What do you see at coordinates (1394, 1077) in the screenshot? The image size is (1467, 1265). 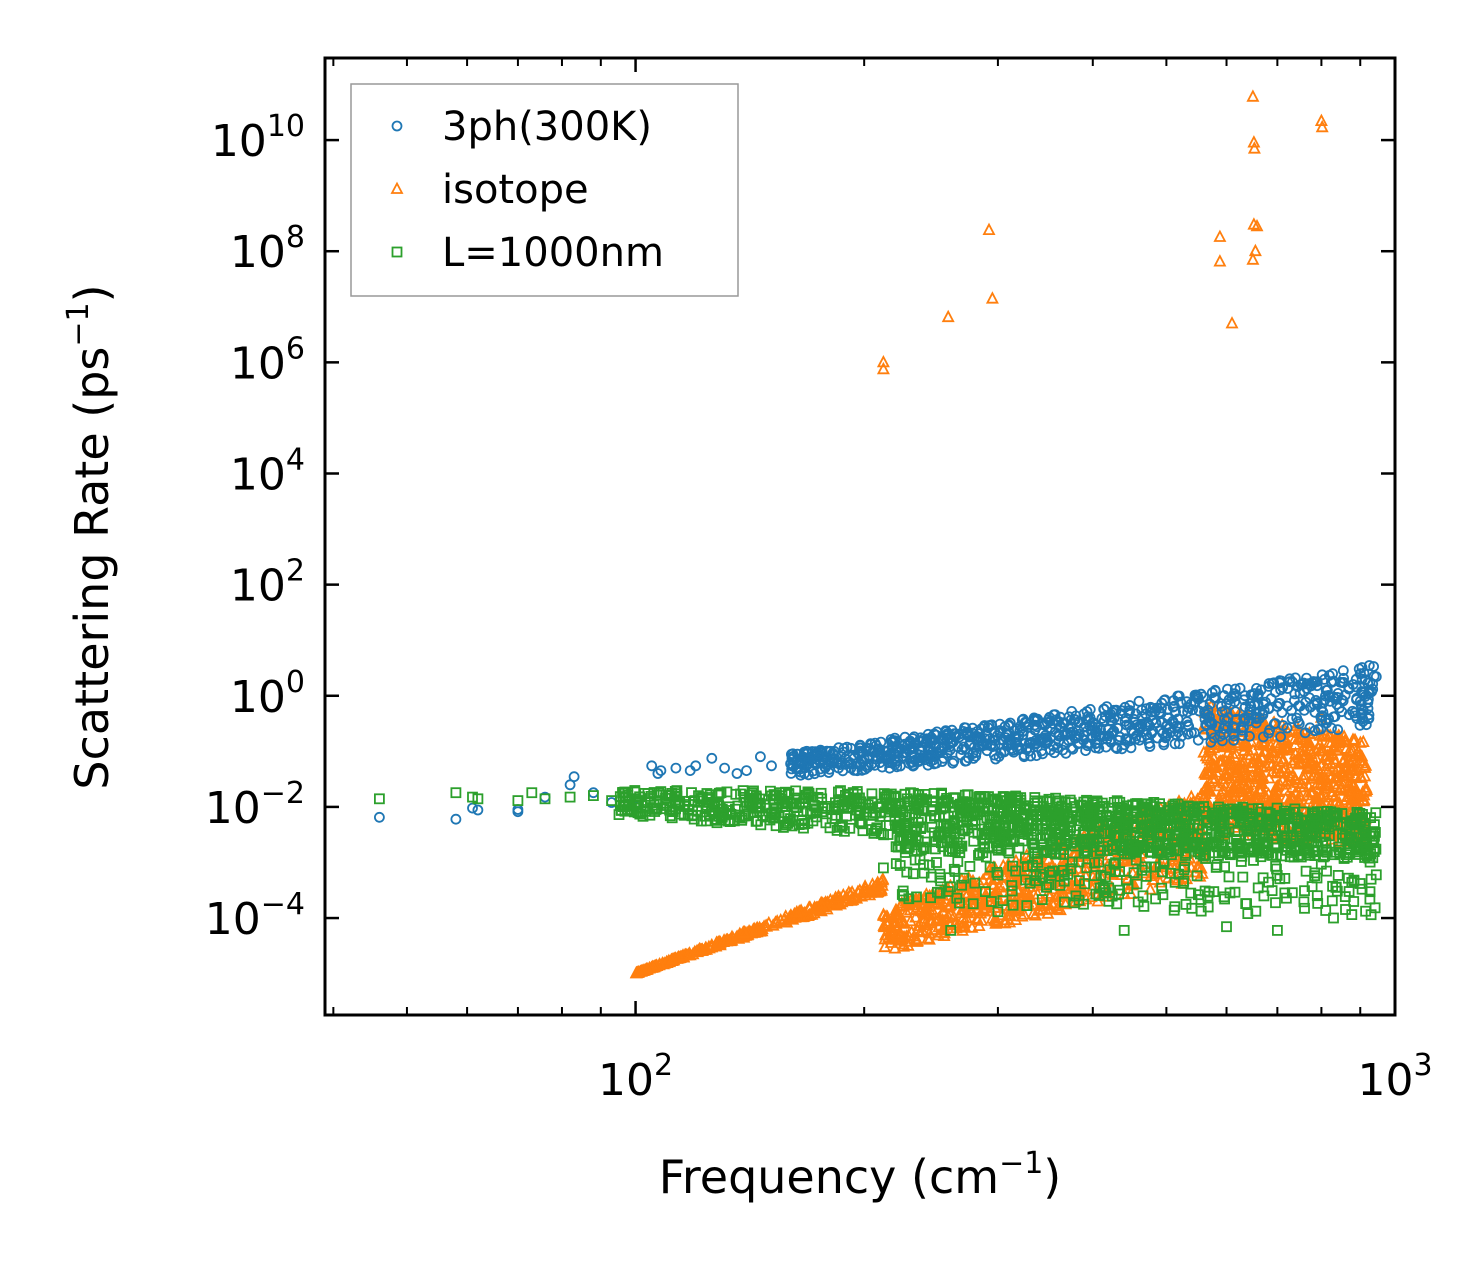 I see `x-tick-label: 103` at bounding box center [1394, 1077].